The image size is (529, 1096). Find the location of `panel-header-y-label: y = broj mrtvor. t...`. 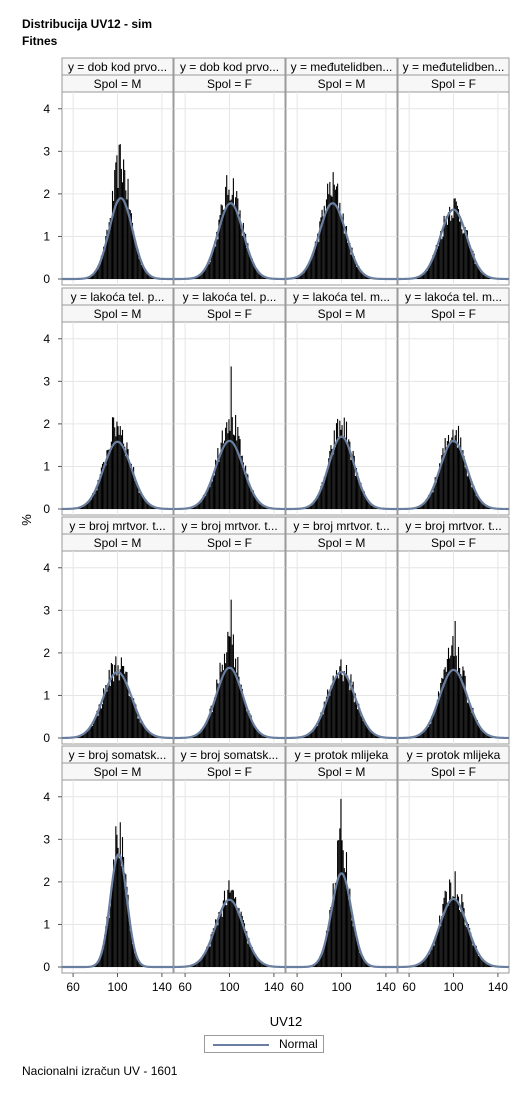

panel-header-y-label: y = broj mrtvor. t... is located at coordinates (341, 526).